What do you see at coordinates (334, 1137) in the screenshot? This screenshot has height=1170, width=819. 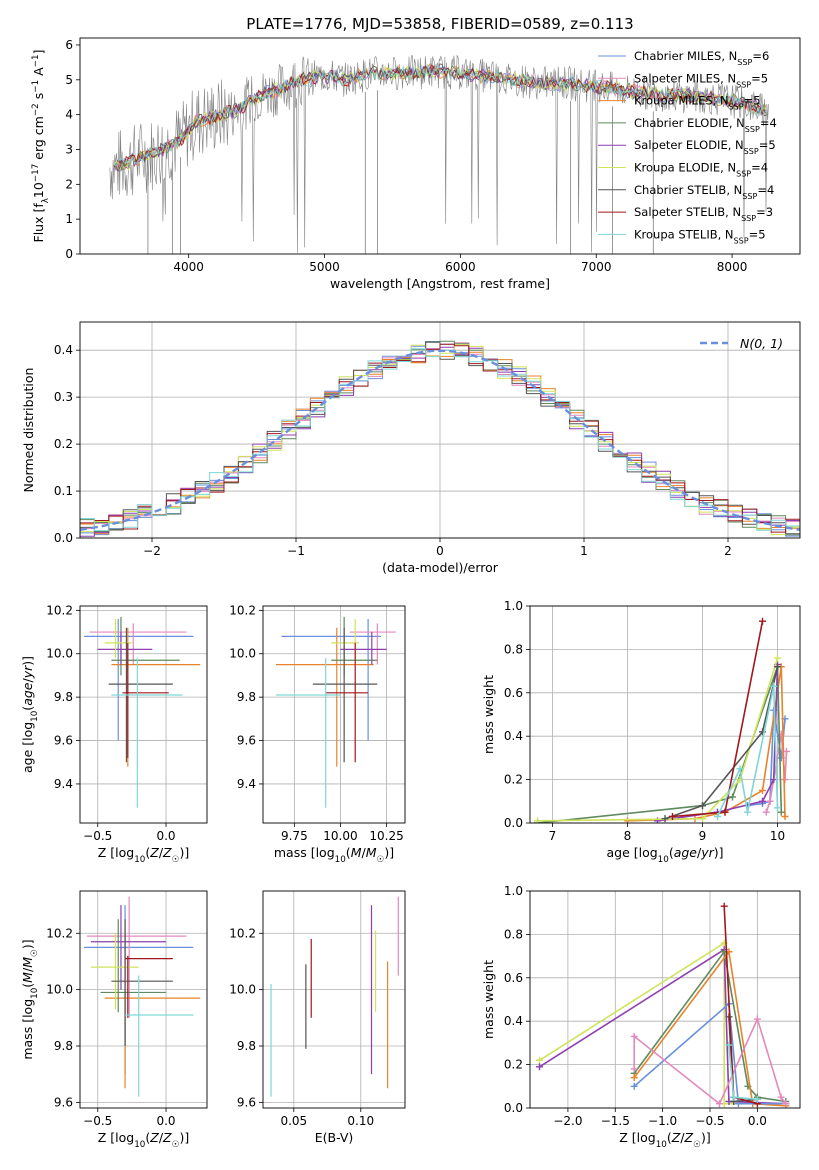 I see `x-axis-label: E(B-V)` at bounding box center [334, 1137].